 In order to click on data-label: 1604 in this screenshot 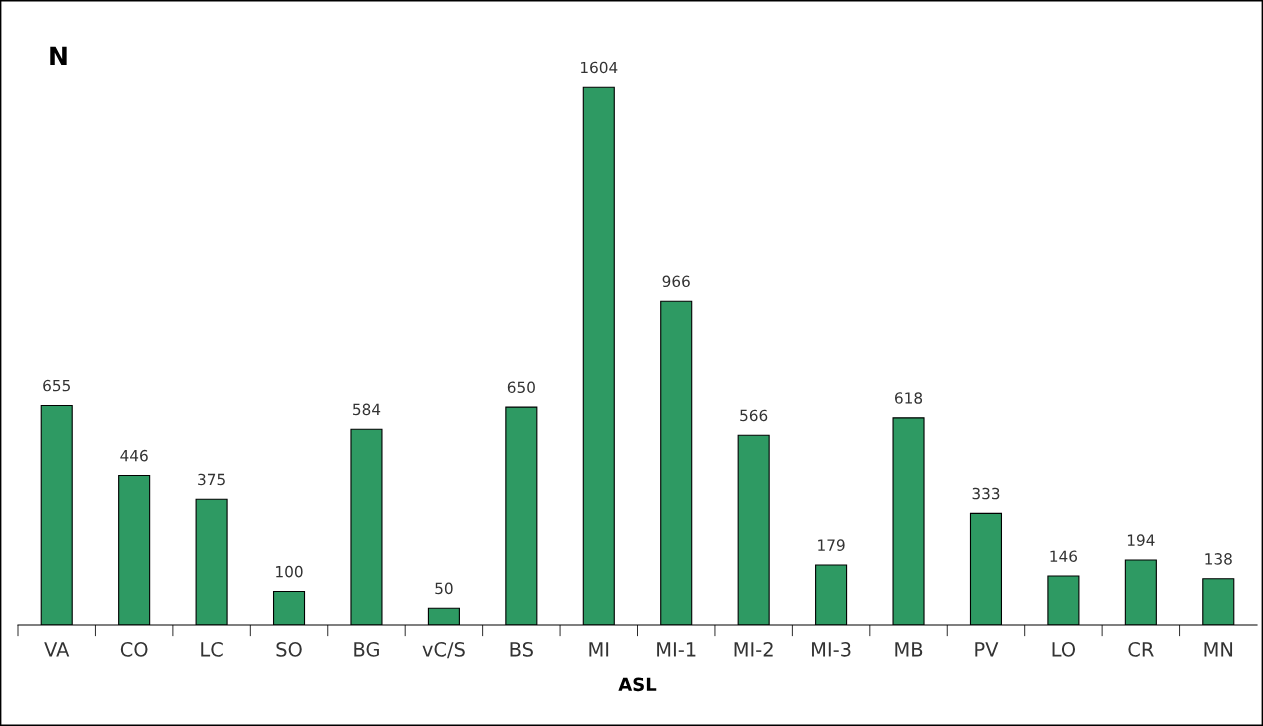, I will do `click(599, 67)`.